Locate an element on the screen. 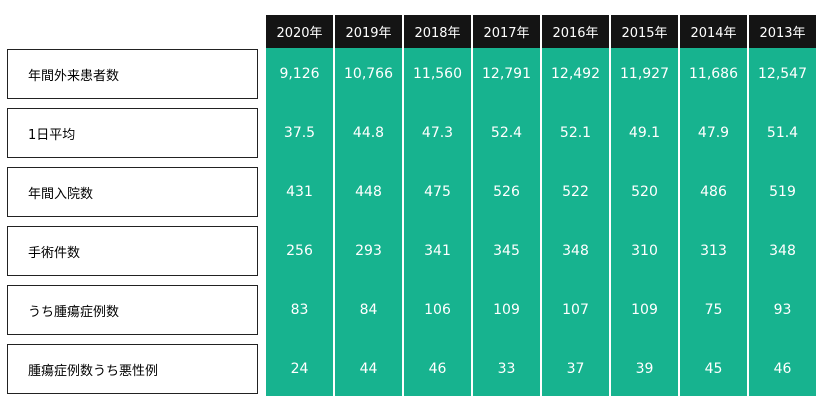  row-label: 1日平均 is located at coordinates (132, 133).